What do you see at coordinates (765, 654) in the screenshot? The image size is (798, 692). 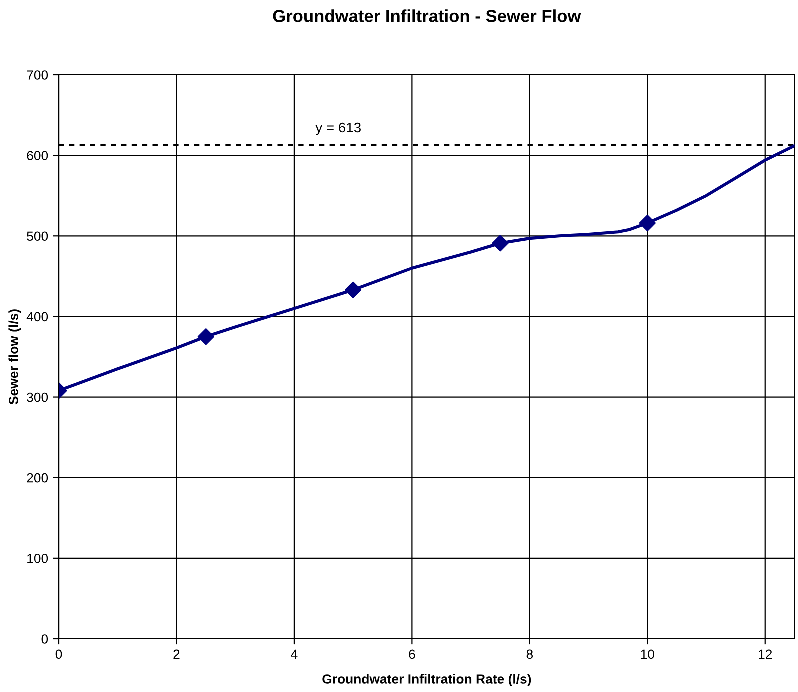 I see `x-tick-label: 12` at bounding box center [765, 654].